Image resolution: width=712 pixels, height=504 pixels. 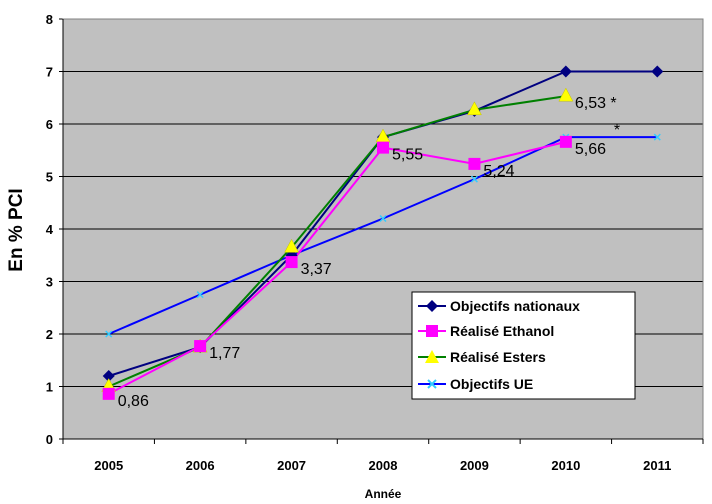 What do you see at coordinates (49, 282) in the screenshot?
I see `y-tick-label: 3` at bounding box center [49, 282].